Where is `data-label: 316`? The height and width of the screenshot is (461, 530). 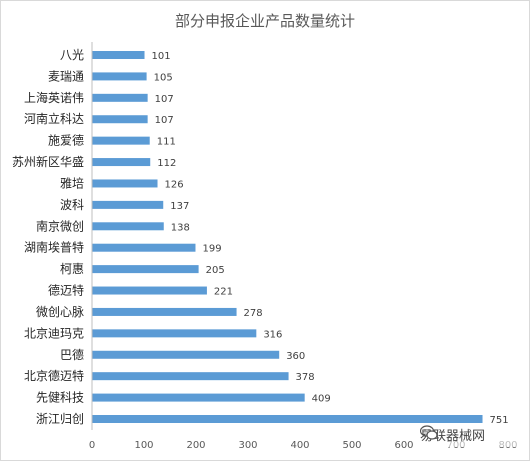
data-label: 316 is located at coordinates (272, 334).